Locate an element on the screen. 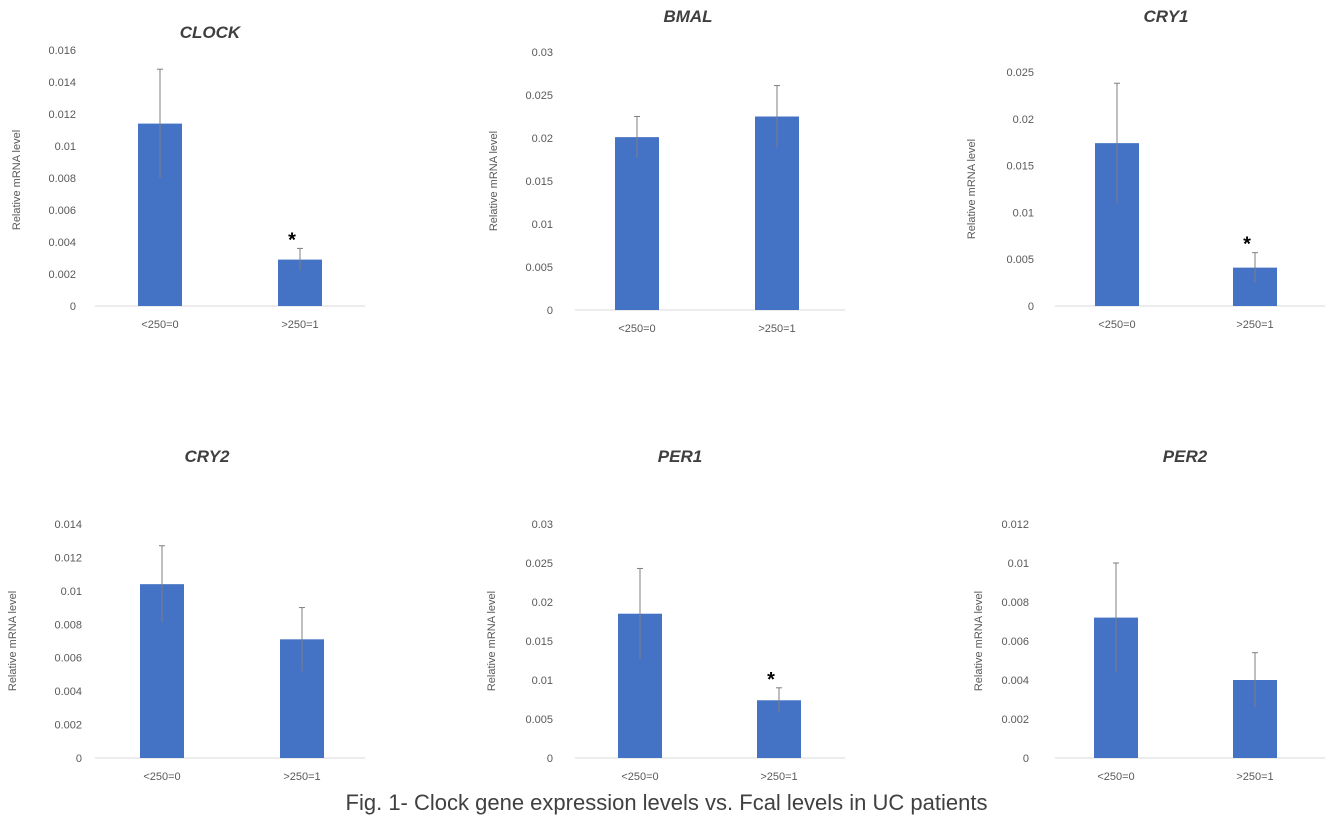  chart-title: CRY1 is located at coordinates (1165, 16).